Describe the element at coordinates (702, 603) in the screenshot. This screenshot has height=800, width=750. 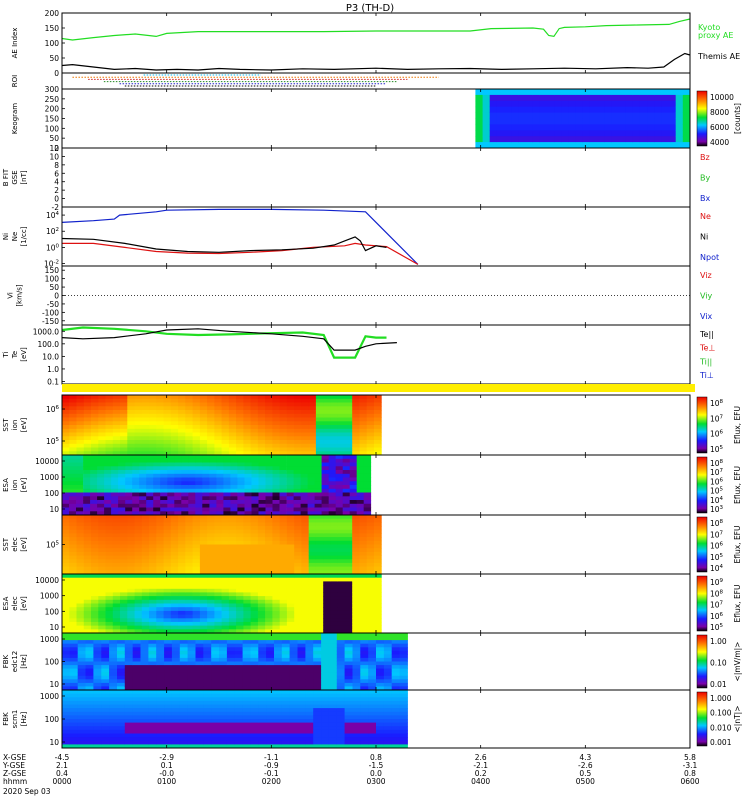
I see `esa_elec-colorbar` at that location.